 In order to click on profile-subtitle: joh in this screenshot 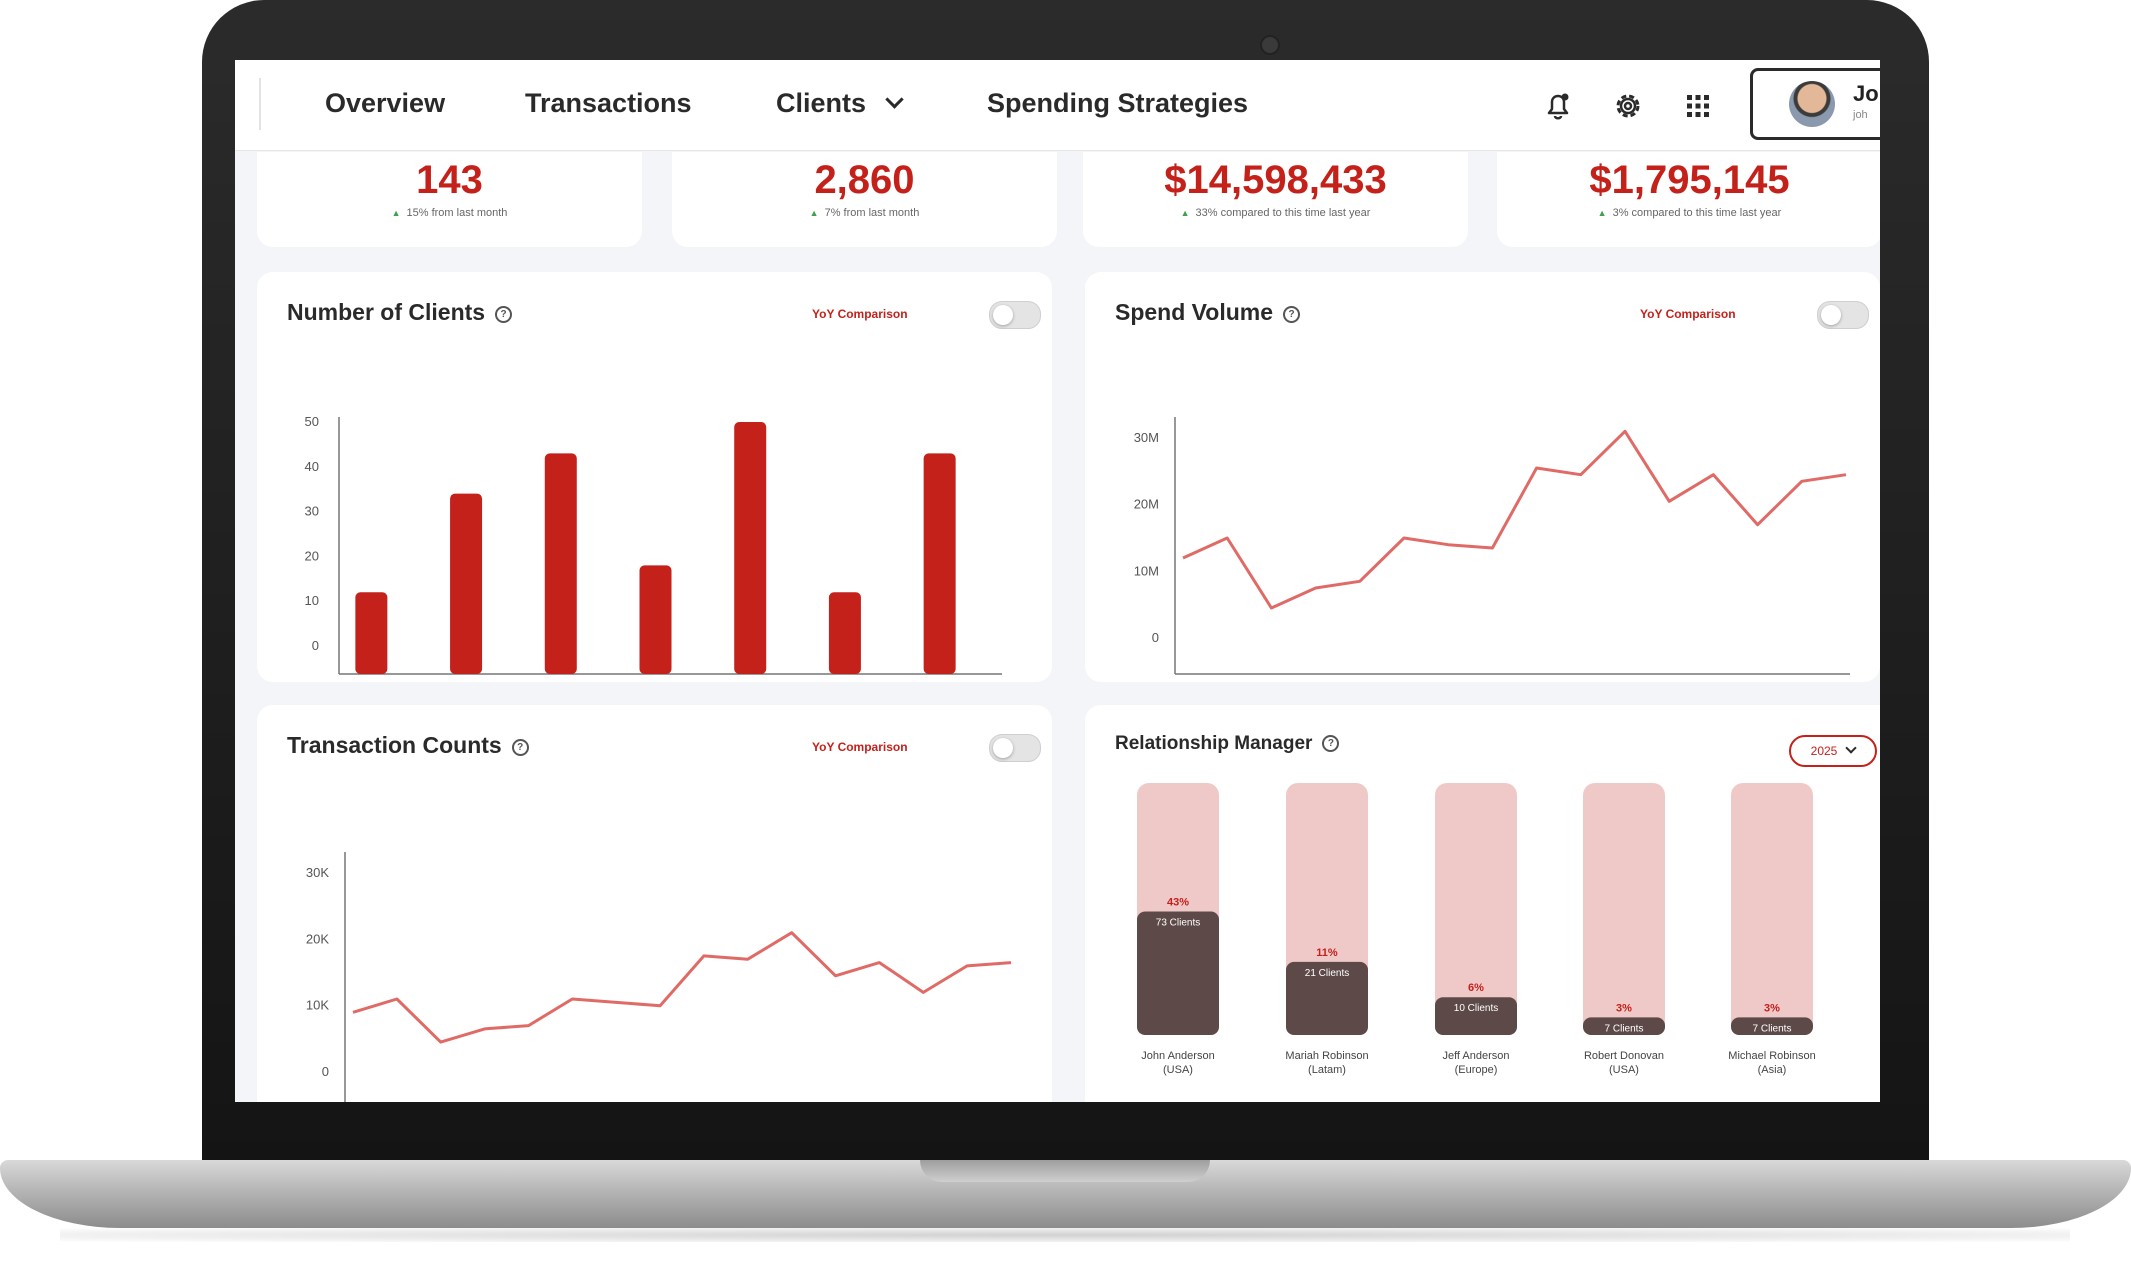, I will do `click(1860, 115)`.